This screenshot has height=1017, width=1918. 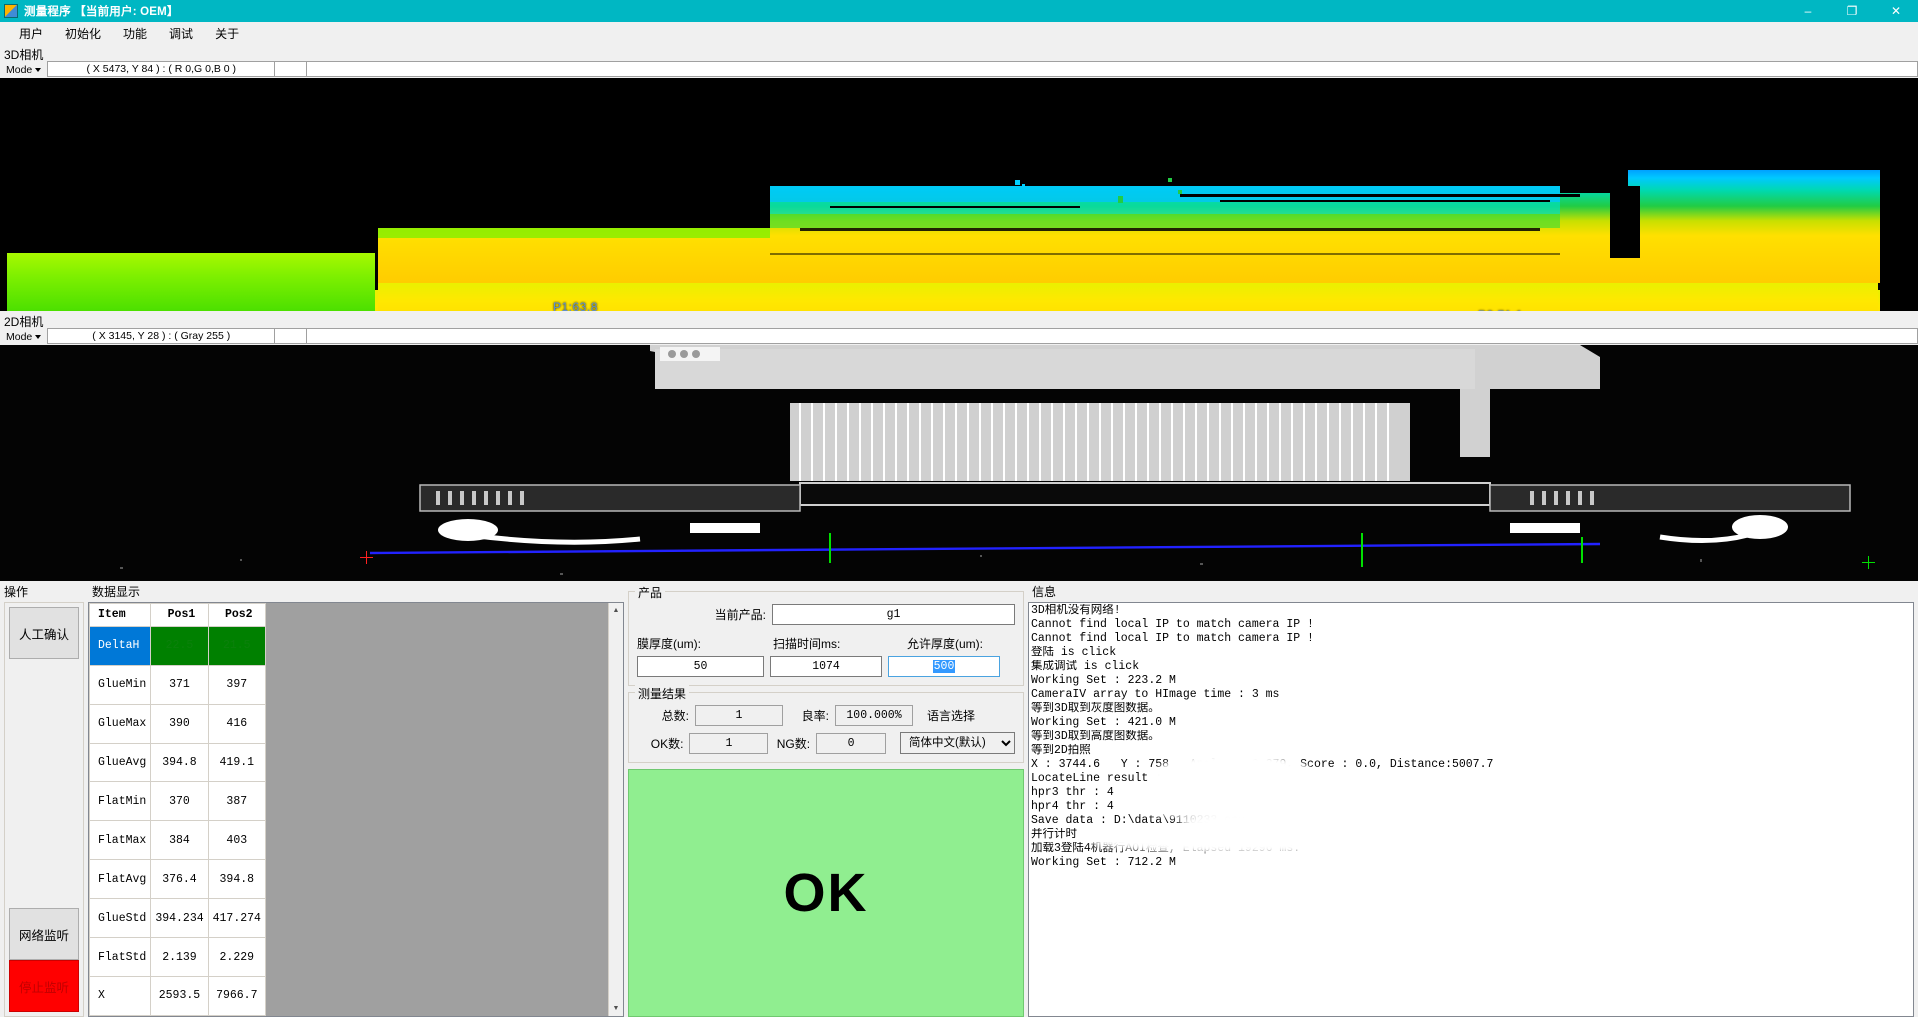 I want to click on menu-item-user: 用户, so click(x=31, y=33).